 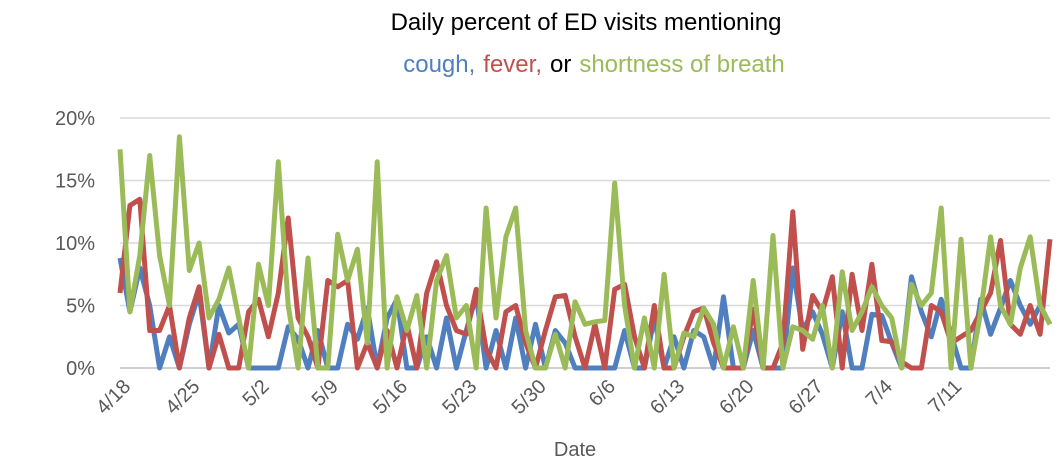 What do you see at coordinates (459, 397) in the screenshot?
I see `x-tick-label: 5/23` at bounding box center [459, 397].